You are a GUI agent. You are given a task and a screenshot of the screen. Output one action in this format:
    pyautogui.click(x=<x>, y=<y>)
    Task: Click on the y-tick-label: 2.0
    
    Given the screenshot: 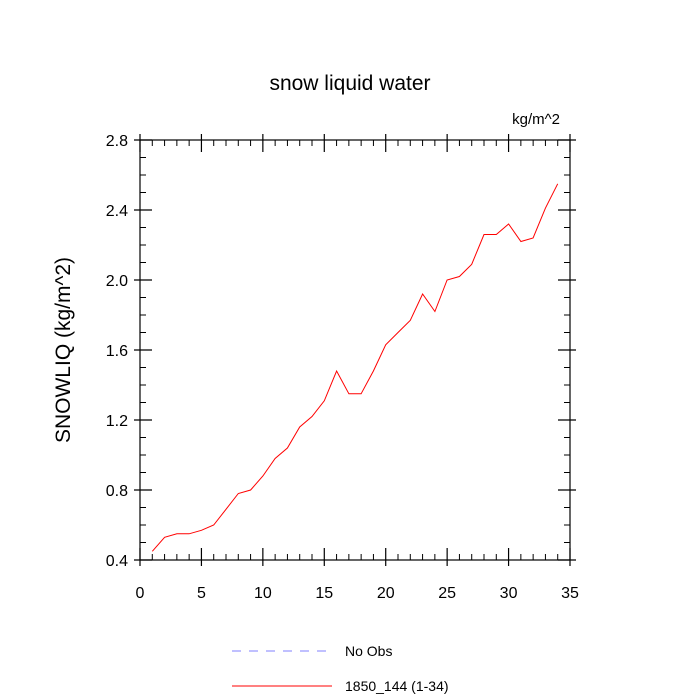 What is the action you would take?
    pyautogui.click(x=117, y=281)
    